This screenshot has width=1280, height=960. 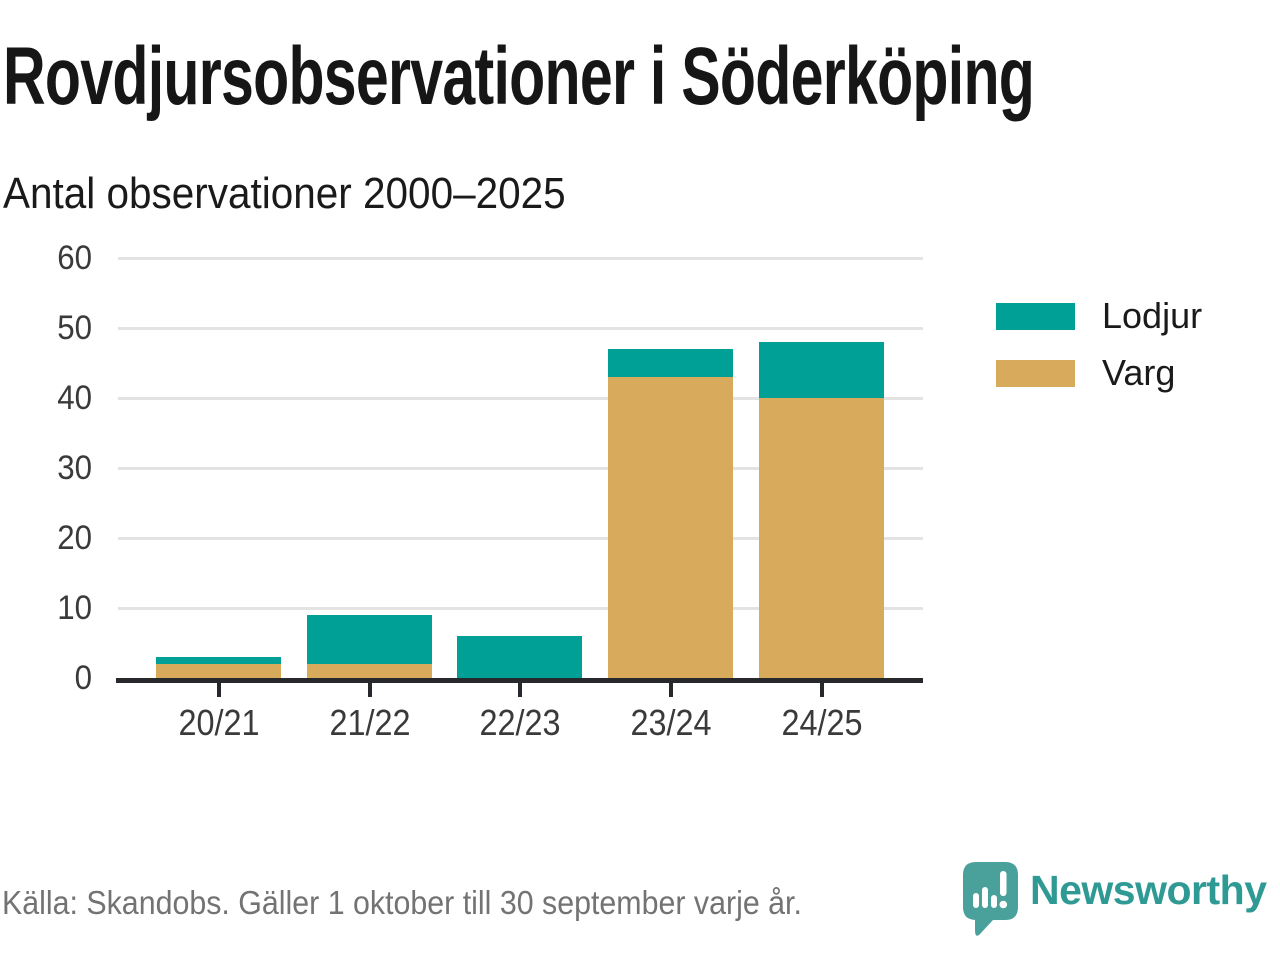 What do you see at coordinates (822, 722) in the screenshot?
I see `x-axis-label: 24/25` at bounding box center [822, 722].